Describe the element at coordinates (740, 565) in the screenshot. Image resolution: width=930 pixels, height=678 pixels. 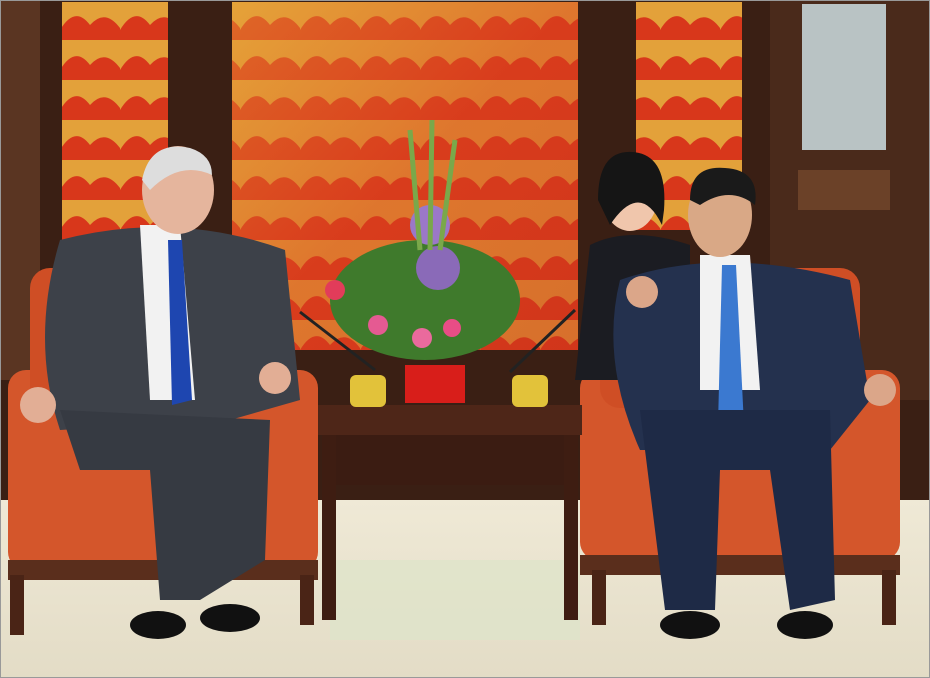
I see `chair-frame` at that location.